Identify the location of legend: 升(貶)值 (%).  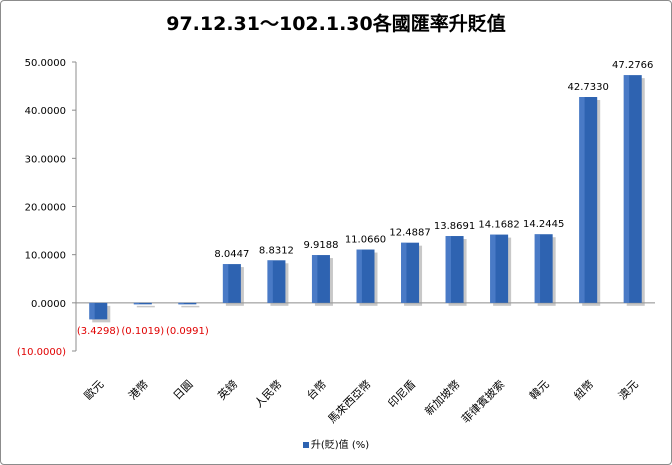
(336, 443).